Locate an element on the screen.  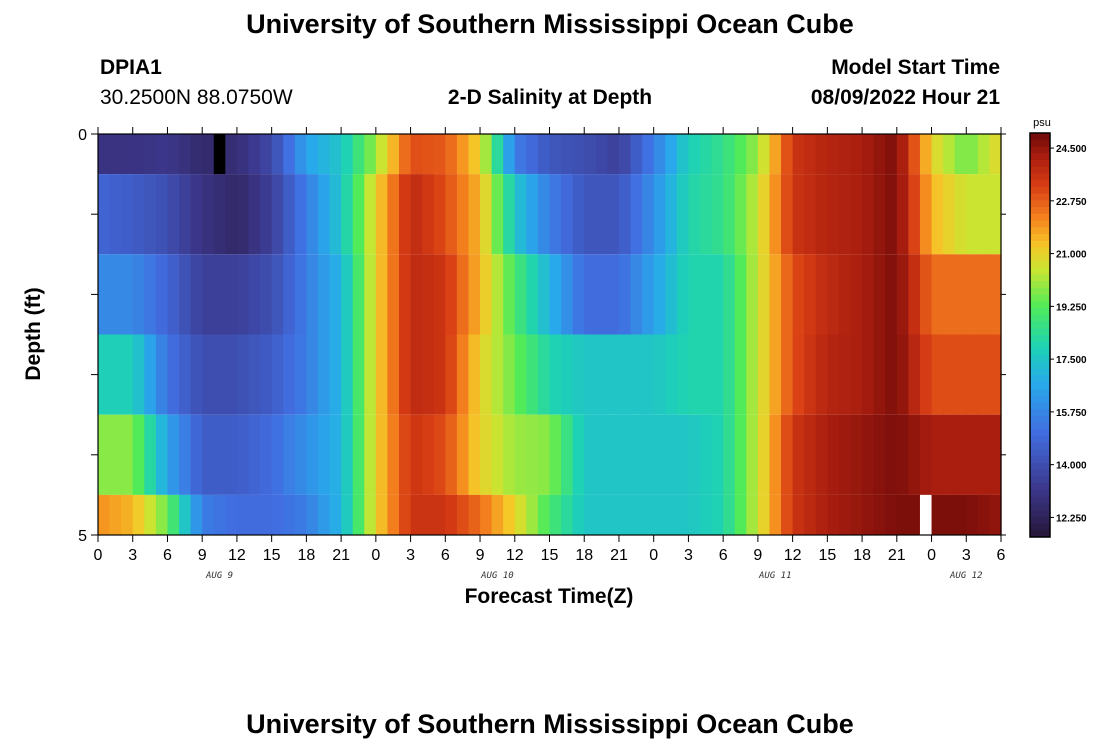
x-tick-label: 3 is located at coordinates (966, 555).